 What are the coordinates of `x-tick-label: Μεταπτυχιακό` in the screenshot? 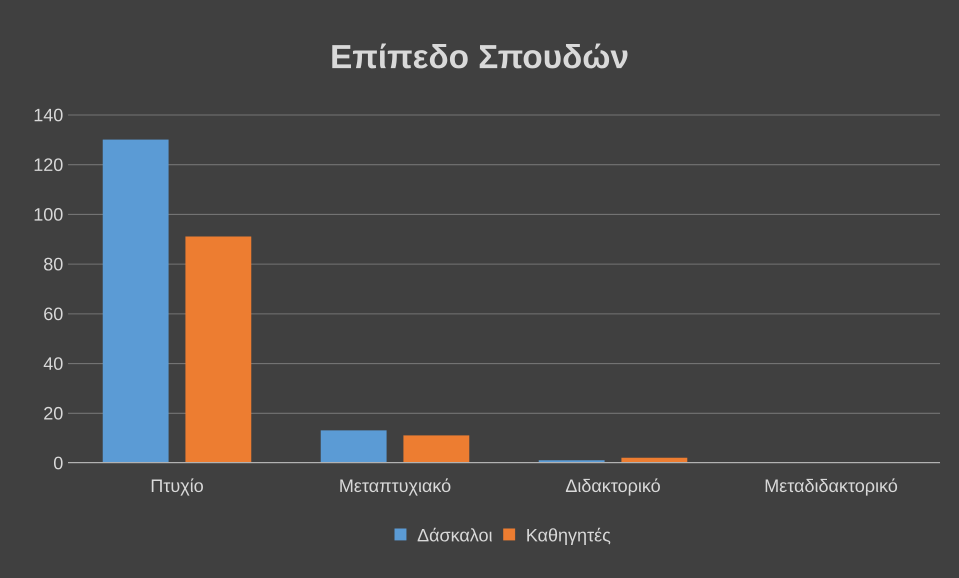 It's located at (395, 487).